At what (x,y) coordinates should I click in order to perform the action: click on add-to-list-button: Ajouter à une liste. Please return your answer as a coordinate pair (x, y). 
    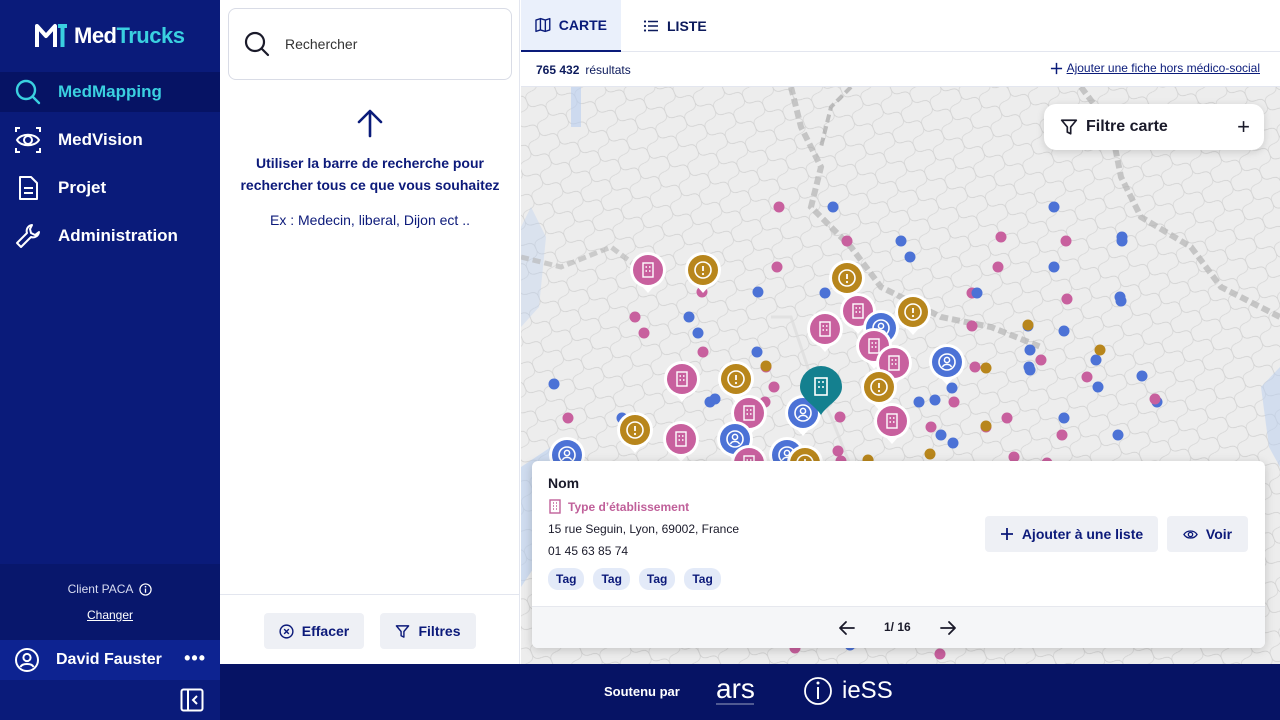
    Looking at the image, I should click on (1071, 534).